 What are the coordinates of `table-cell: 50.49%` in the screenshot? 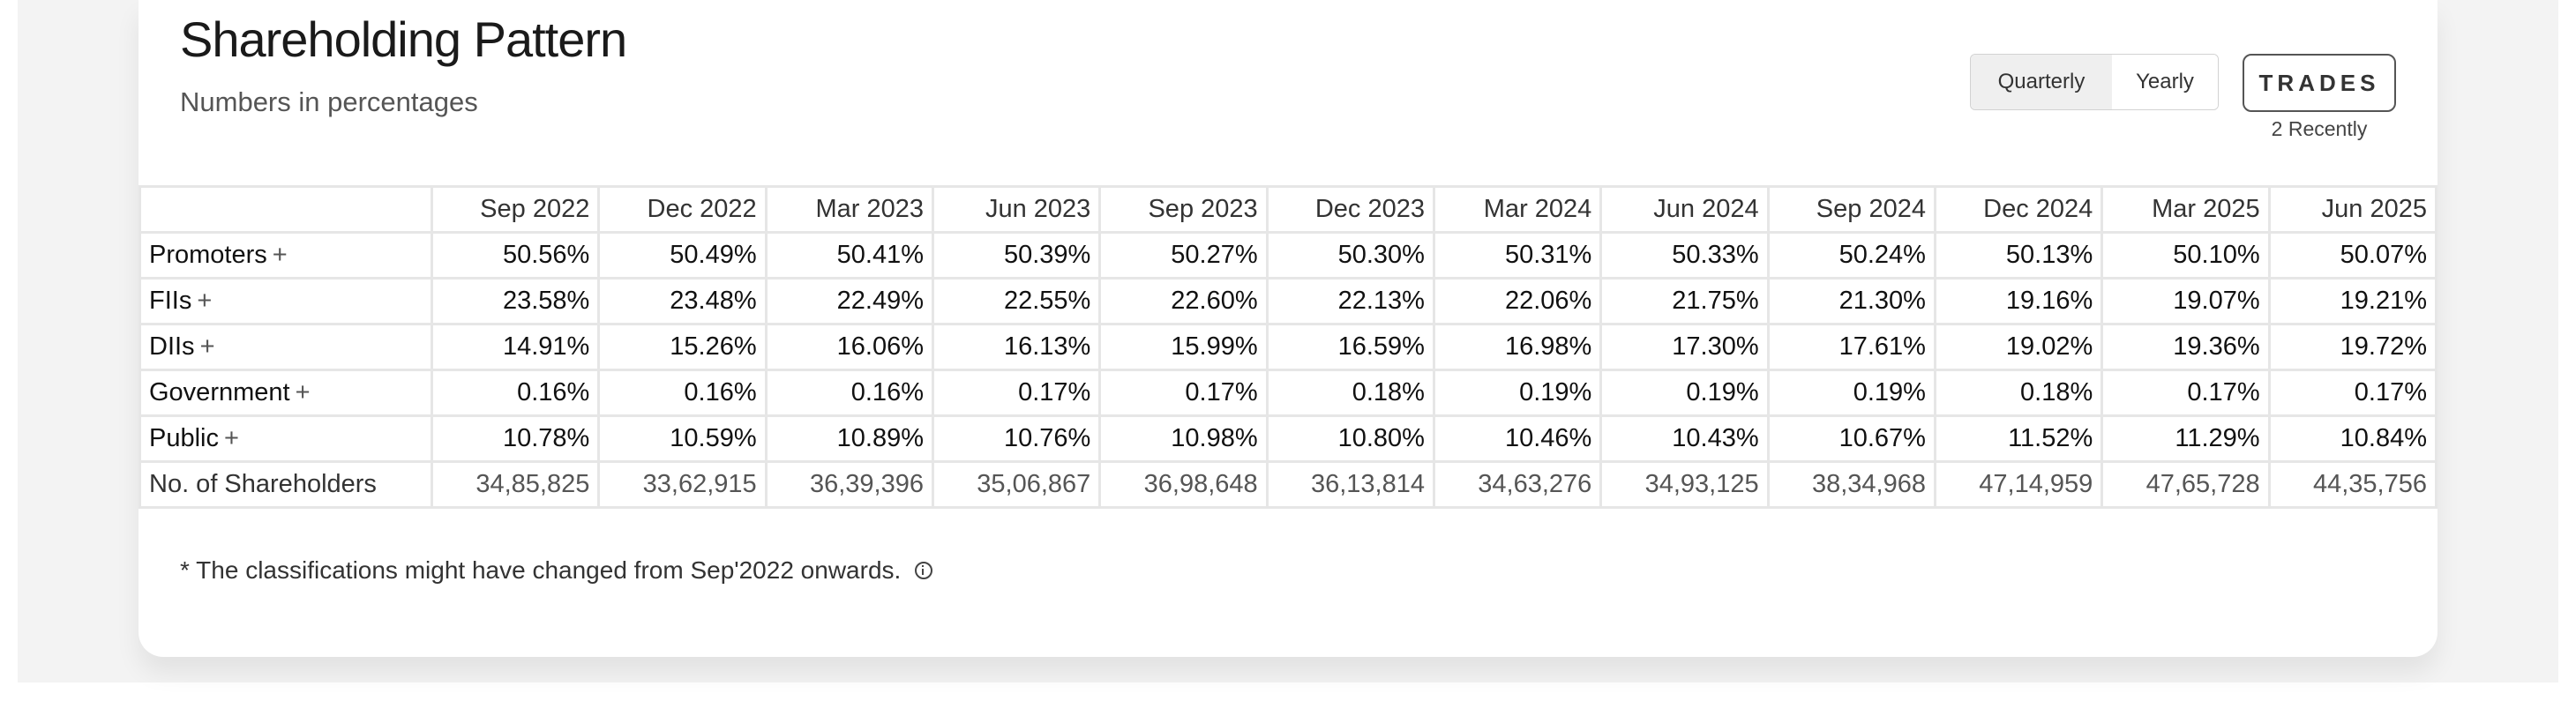 It's located at (683, 255).